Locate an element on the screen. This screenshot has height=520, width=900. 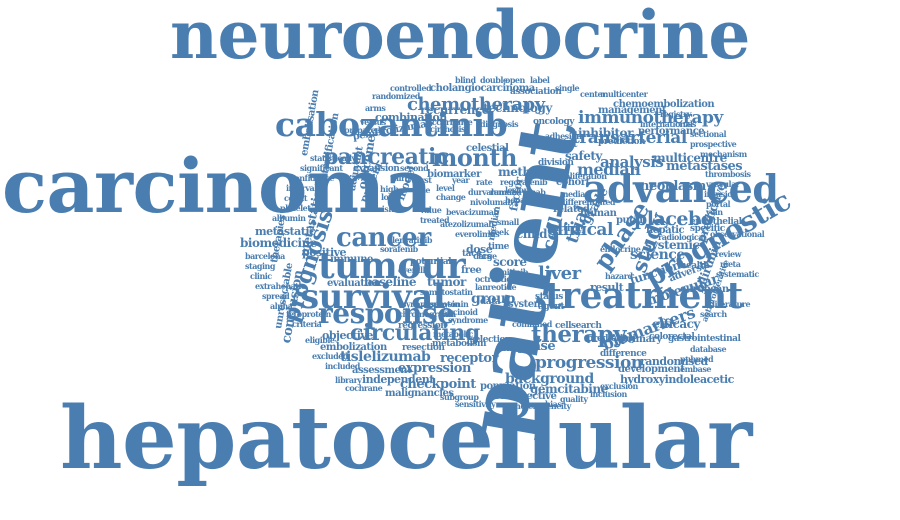
word-median: median is located at coordinates (609, 169).